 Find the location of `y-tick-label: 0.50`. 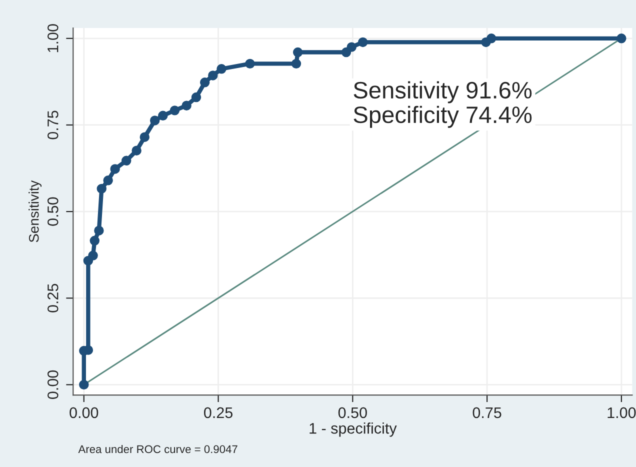

y-tick-label: 0.50 is located at coordinates (52, 211).